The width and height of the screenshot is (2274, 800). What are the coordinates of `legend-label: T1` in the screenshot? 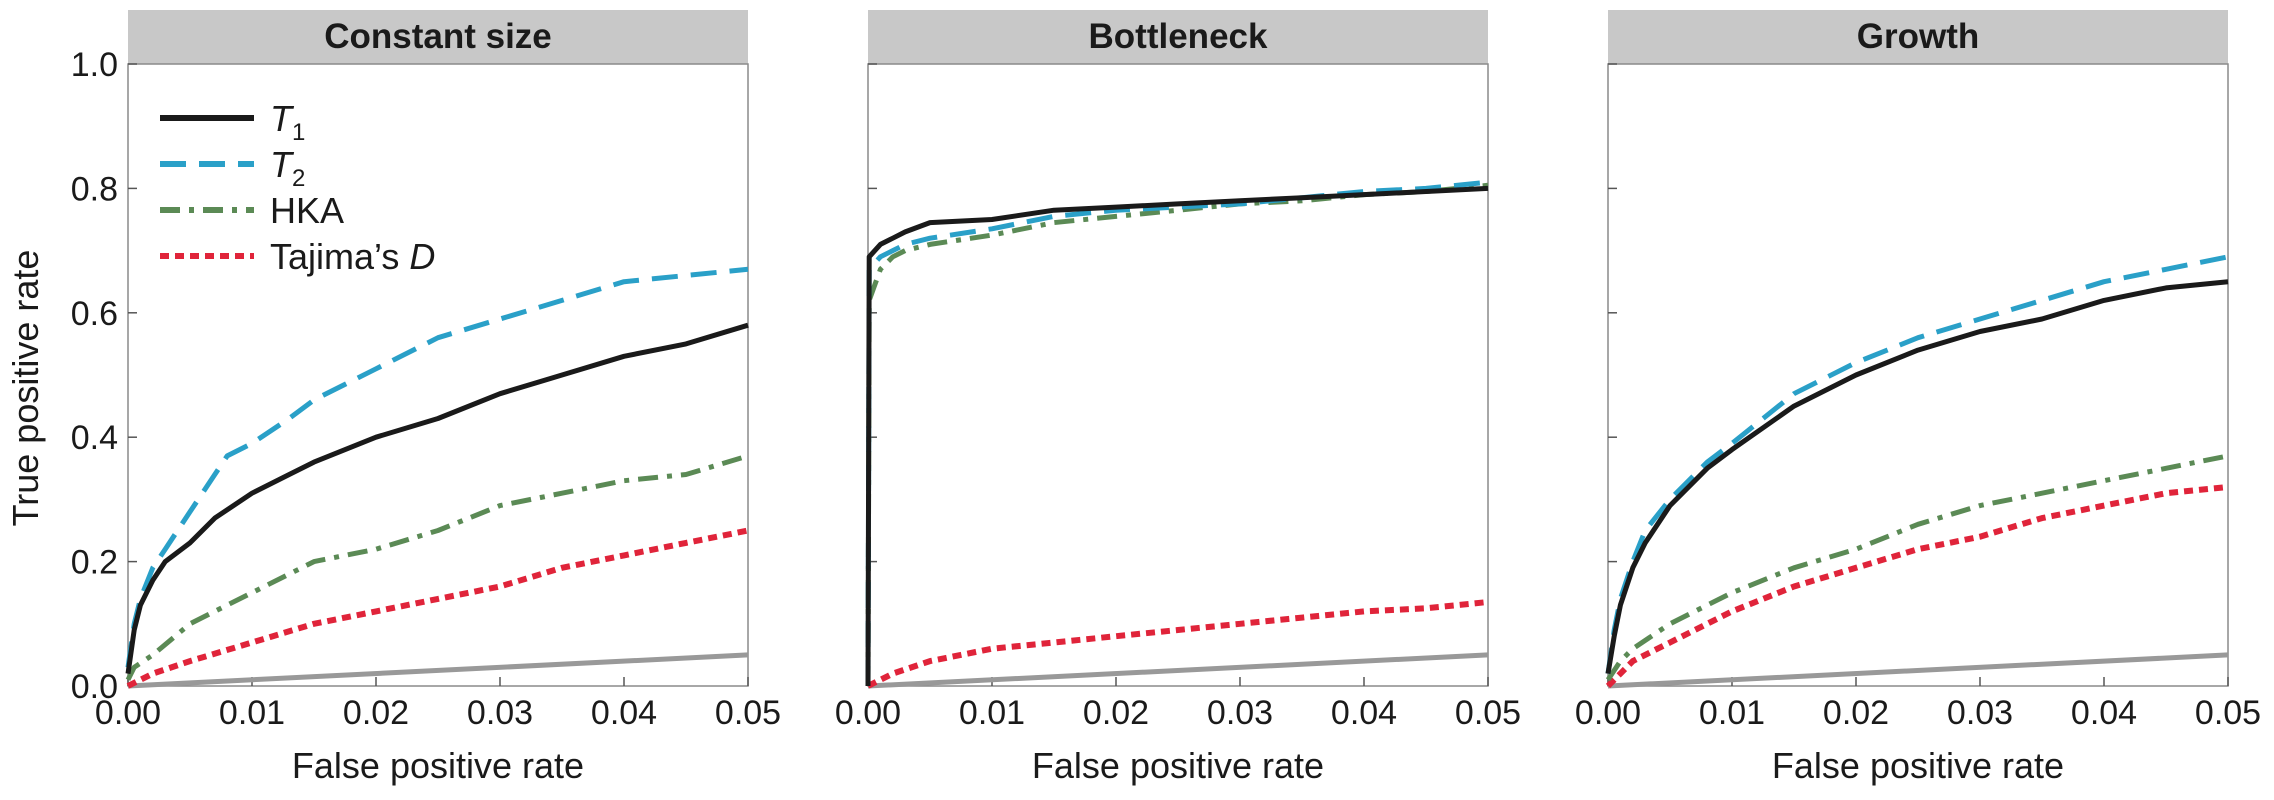 It's located at (287, 122).